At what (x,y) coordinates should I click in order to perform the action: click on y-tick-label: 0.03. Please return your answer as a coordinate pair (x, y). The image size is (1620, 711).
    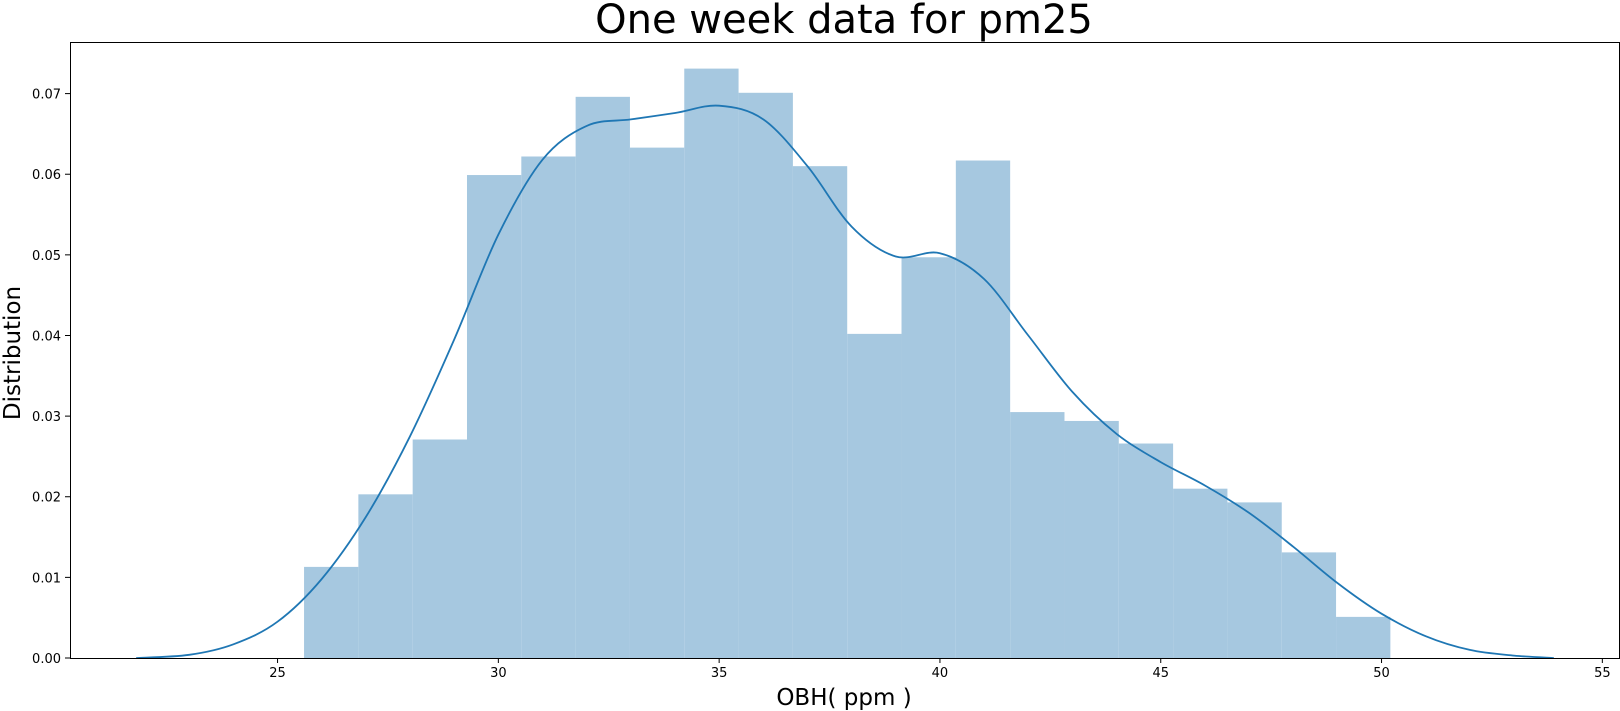
    Looking at the image, I should click on (46, 417).